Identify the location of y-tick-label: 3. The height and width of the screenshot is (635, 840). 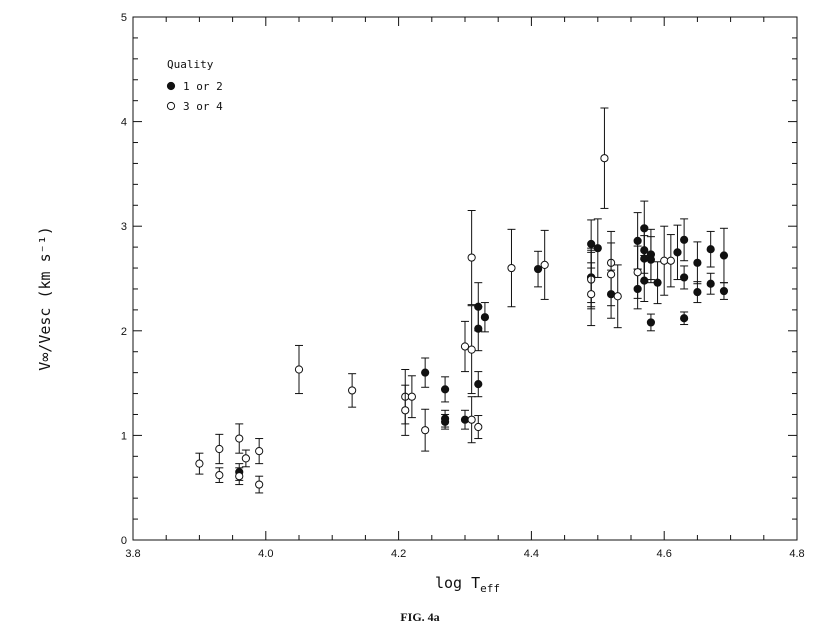
(124, 227).